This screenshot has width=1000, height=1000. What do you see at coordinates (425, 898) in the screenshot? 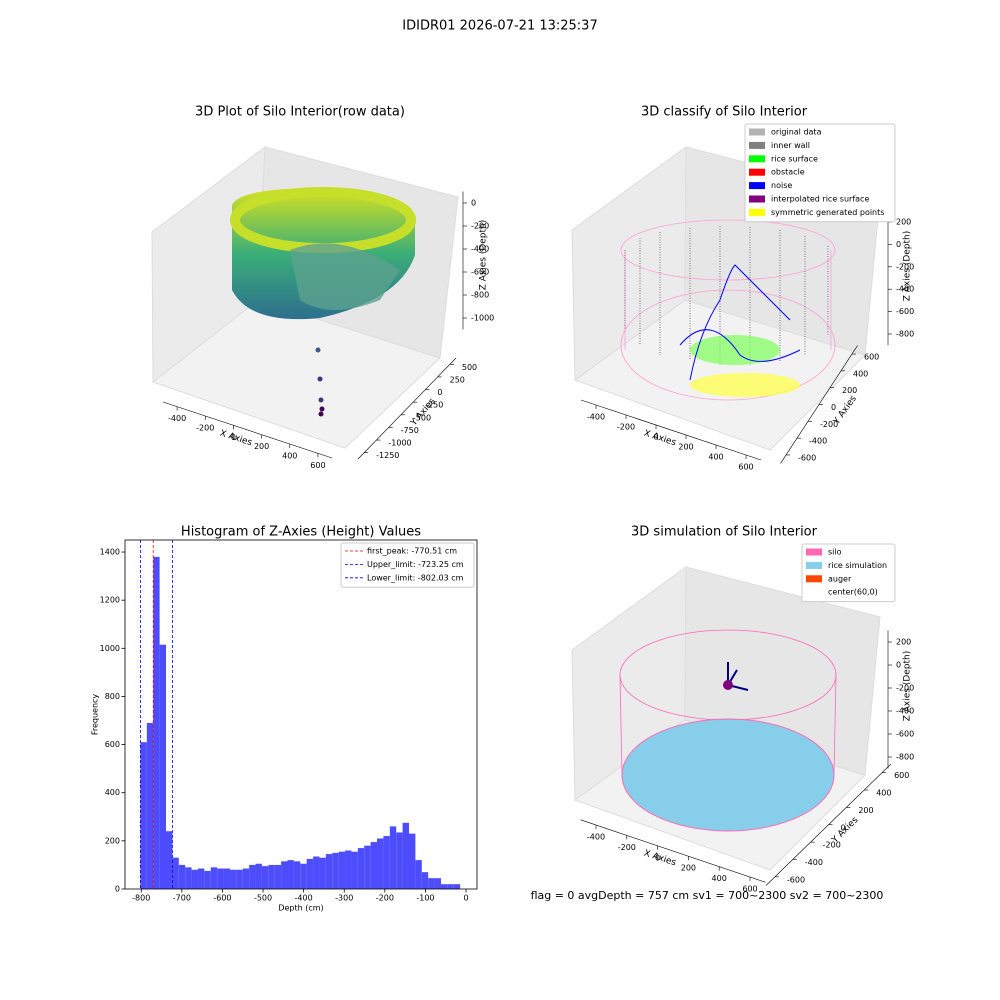
I see `x-tick-label: -100` at bounding box center [425, 898].